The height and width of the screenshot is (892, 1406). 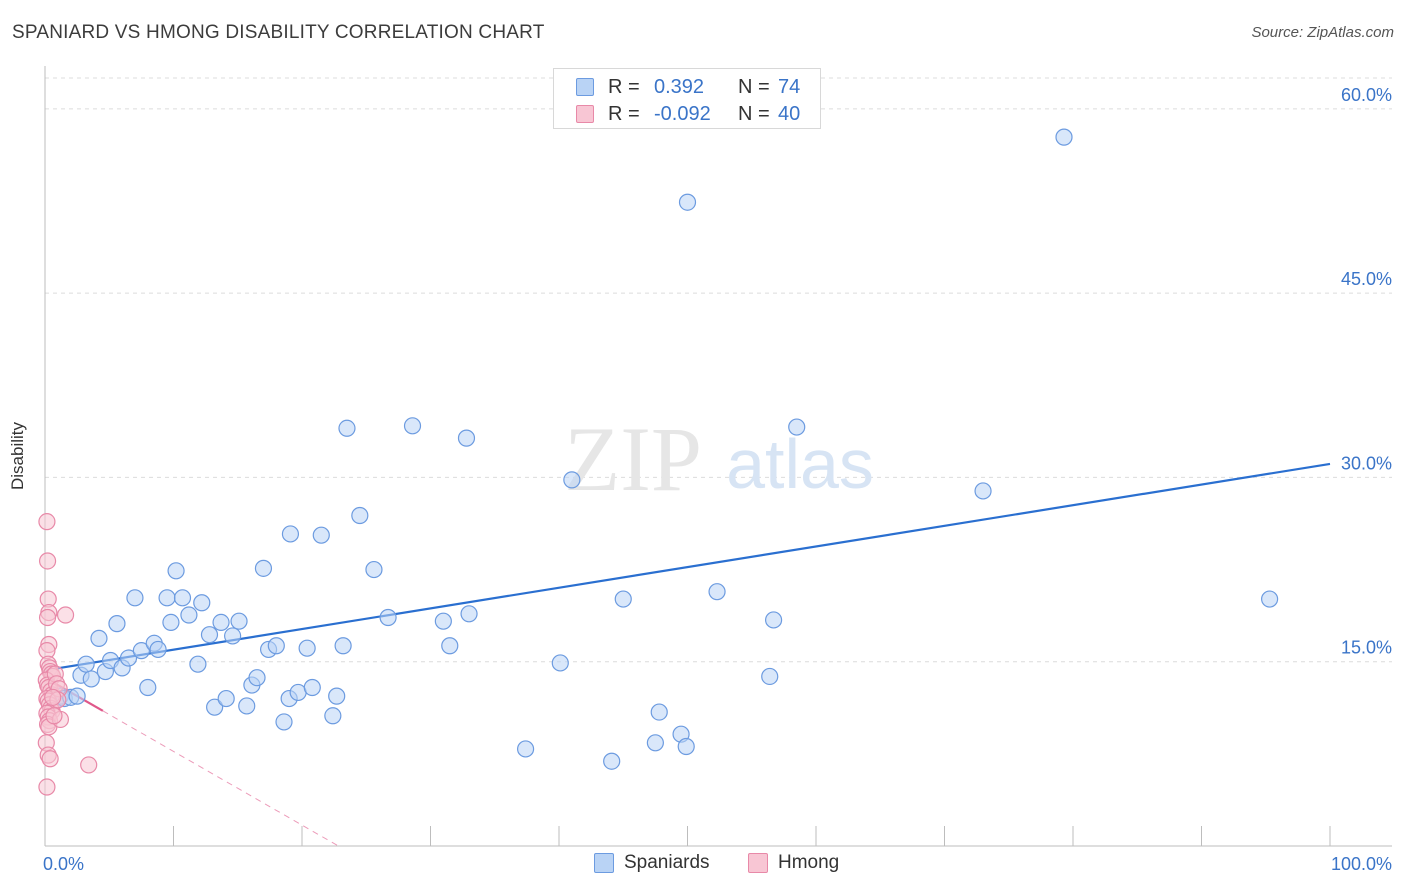 I want to click on correlation-legend: R = 0.392 N = 74 R = -0.092 N = 40, so click(x=687, y=98).